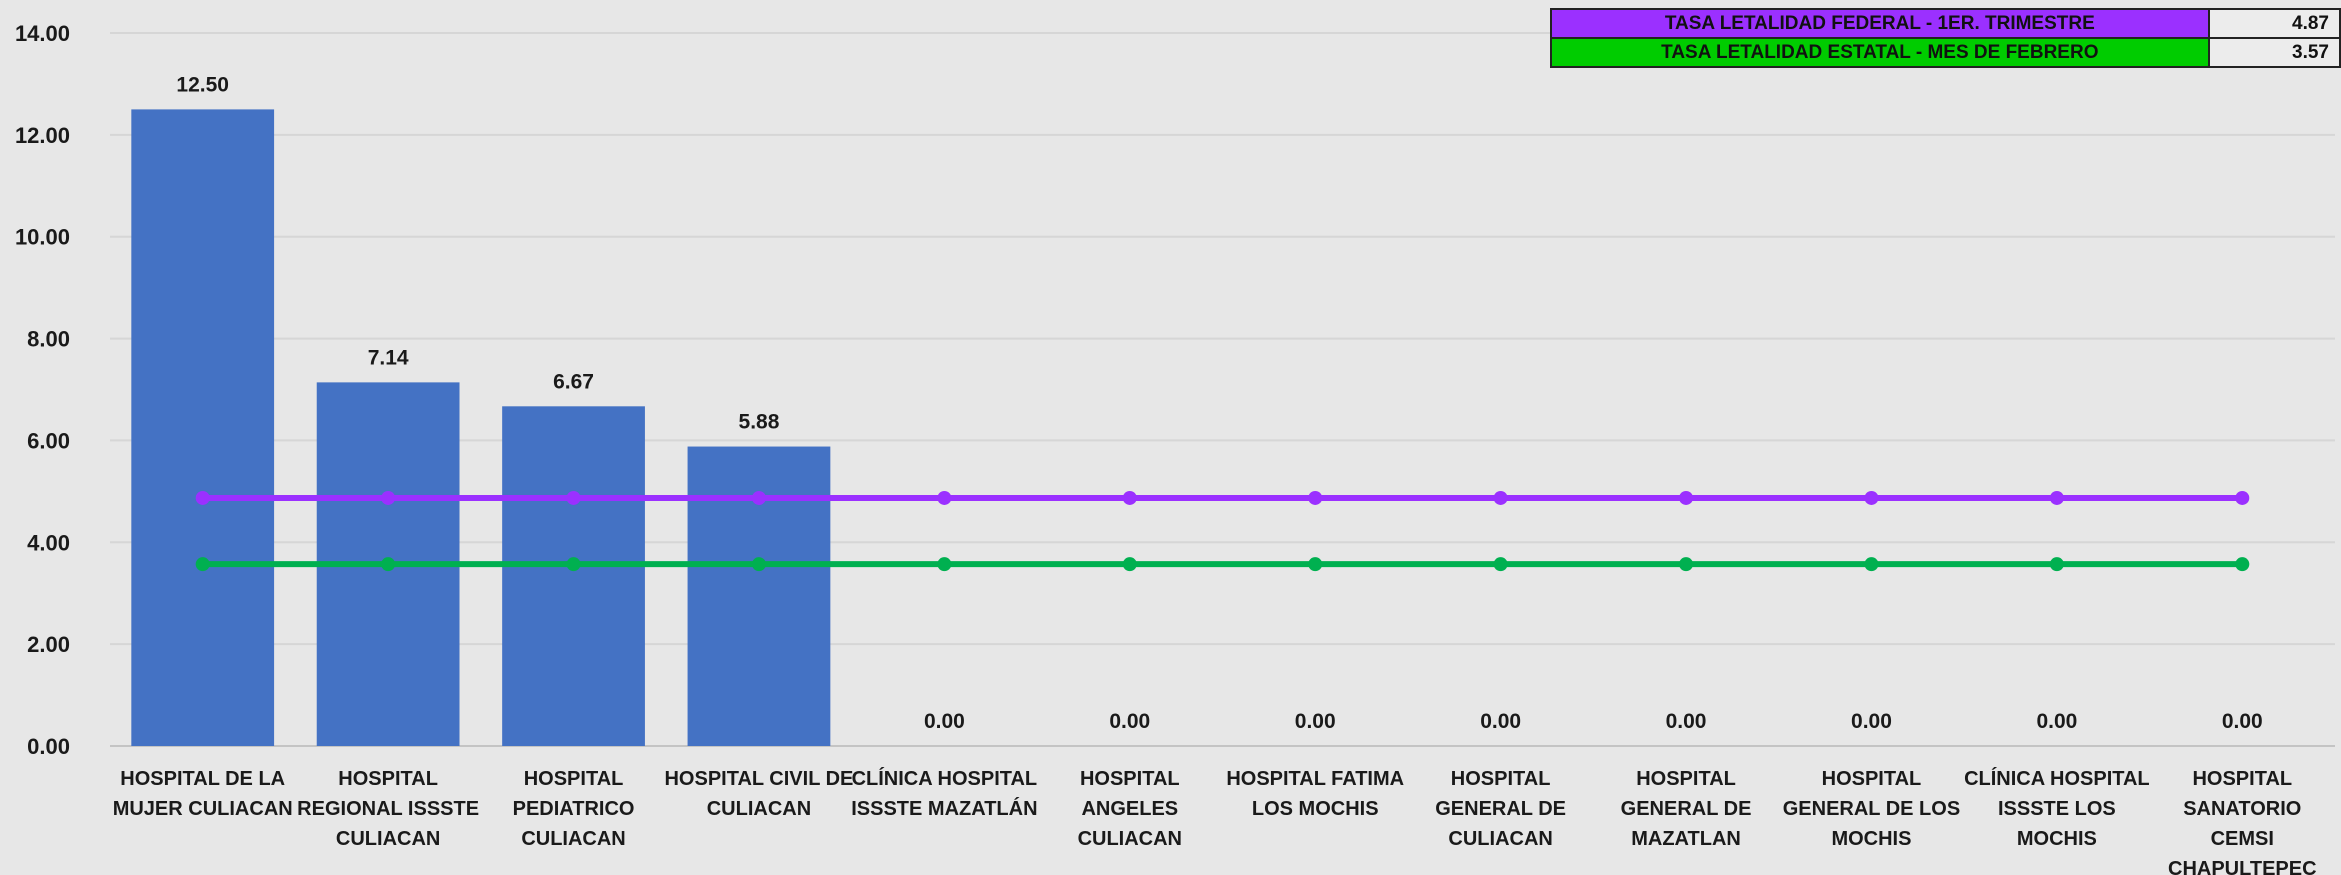 The image size is (2341, 875). What do you see at coordinates (1880, 23) in the screenshot?
I see `legend-label-federal: TASA LETALIDAD FEDERAL - 1ER. TRIMESTRE` at bounding box center [1880, 23].